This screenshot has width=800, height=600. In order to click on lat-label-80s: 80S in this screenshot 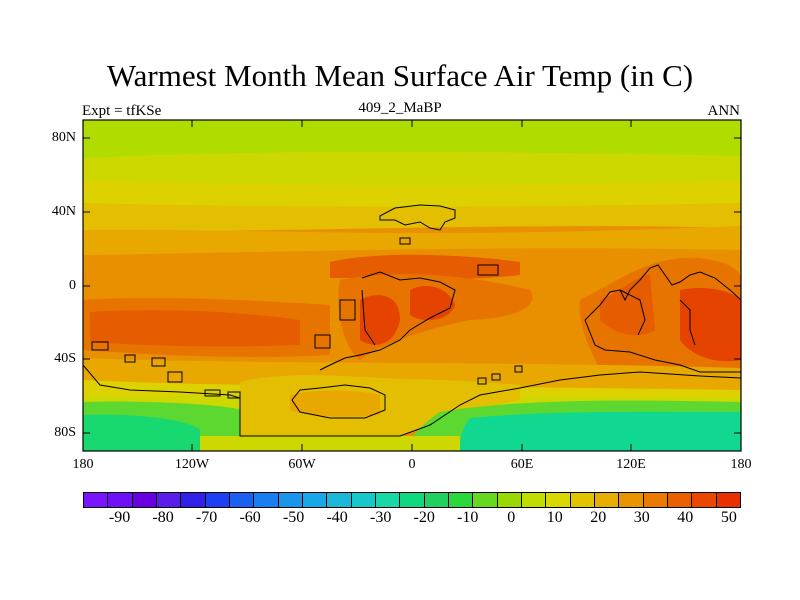, I will do `click(65, 432)`.